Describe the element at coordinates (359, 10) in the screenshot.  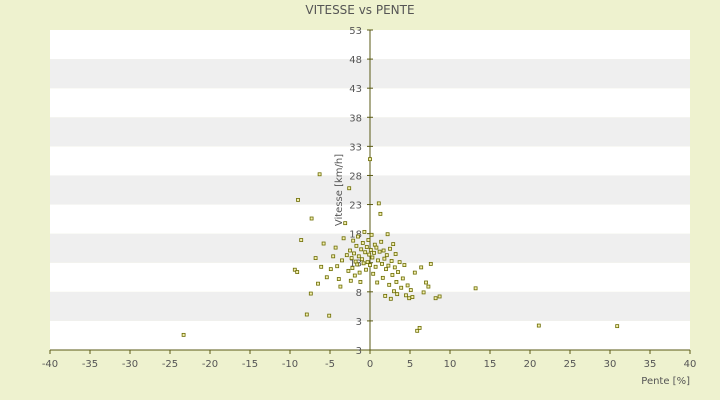
I see `chart-title: VITESSE vs PENTE` at that location.